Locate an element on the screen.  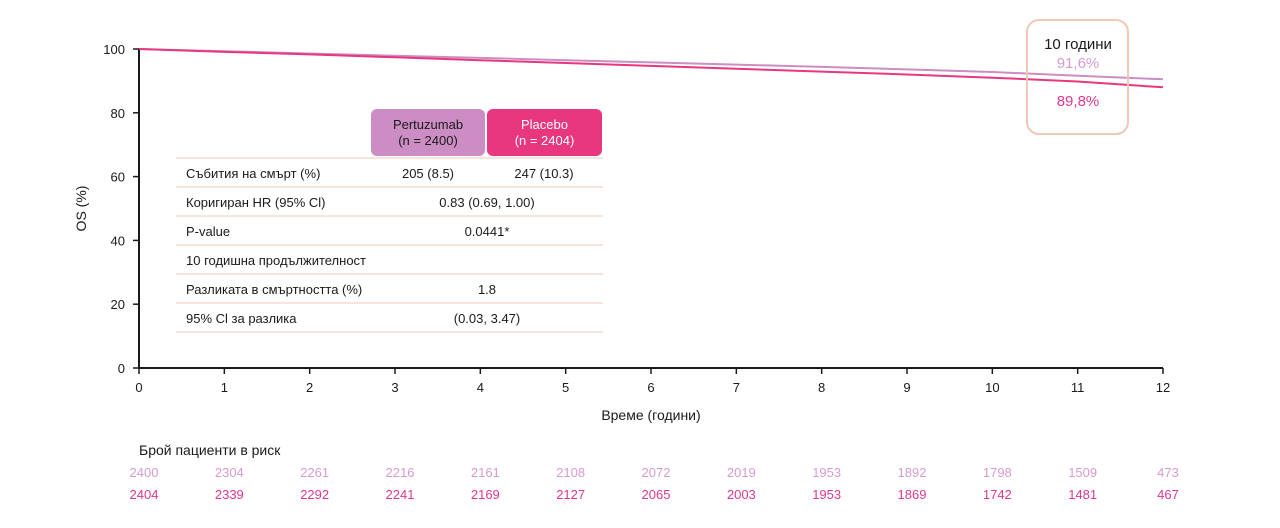
table-header-pertuzumab is located at coordinates (428, 132).